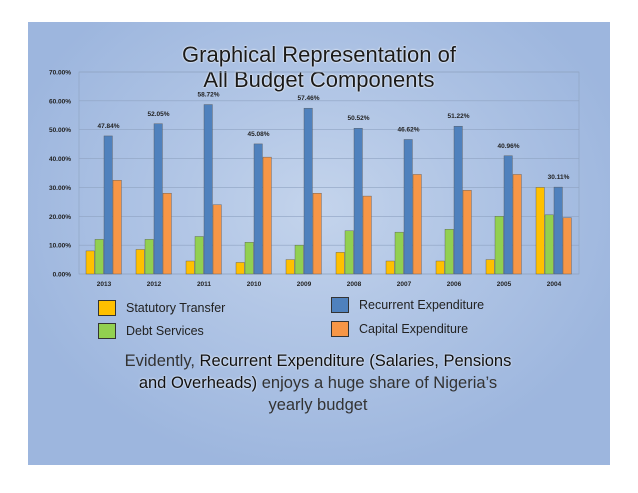 Image resolution: width=638 pixels, height=493 pixels. What do you see at coordinates (458, 116) in the screenshot?
I see `data-label: 51.22%` at bounding box center [458, 116].